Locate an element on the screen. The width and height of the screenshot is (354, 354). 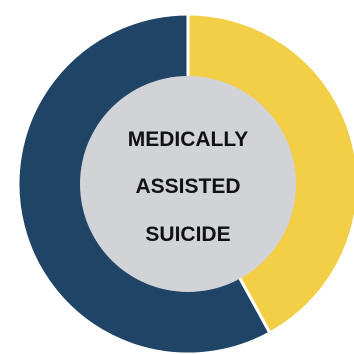
center-label-line-1: MEDICALLY is located at coordinates (188, 139).